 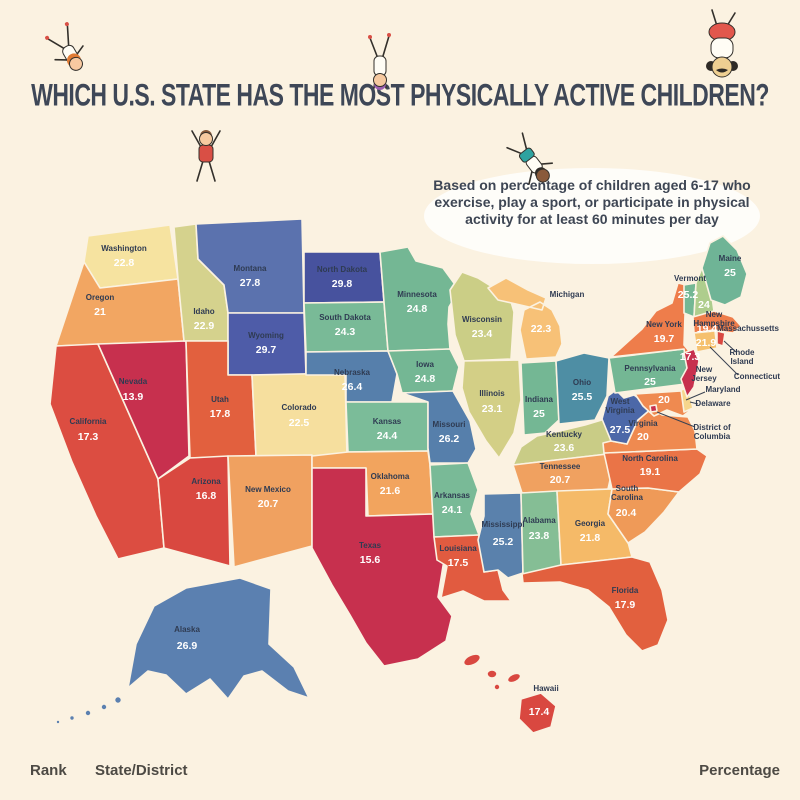 I want to click on state-value-idaho: 22.9, so click(x=204, y=326).